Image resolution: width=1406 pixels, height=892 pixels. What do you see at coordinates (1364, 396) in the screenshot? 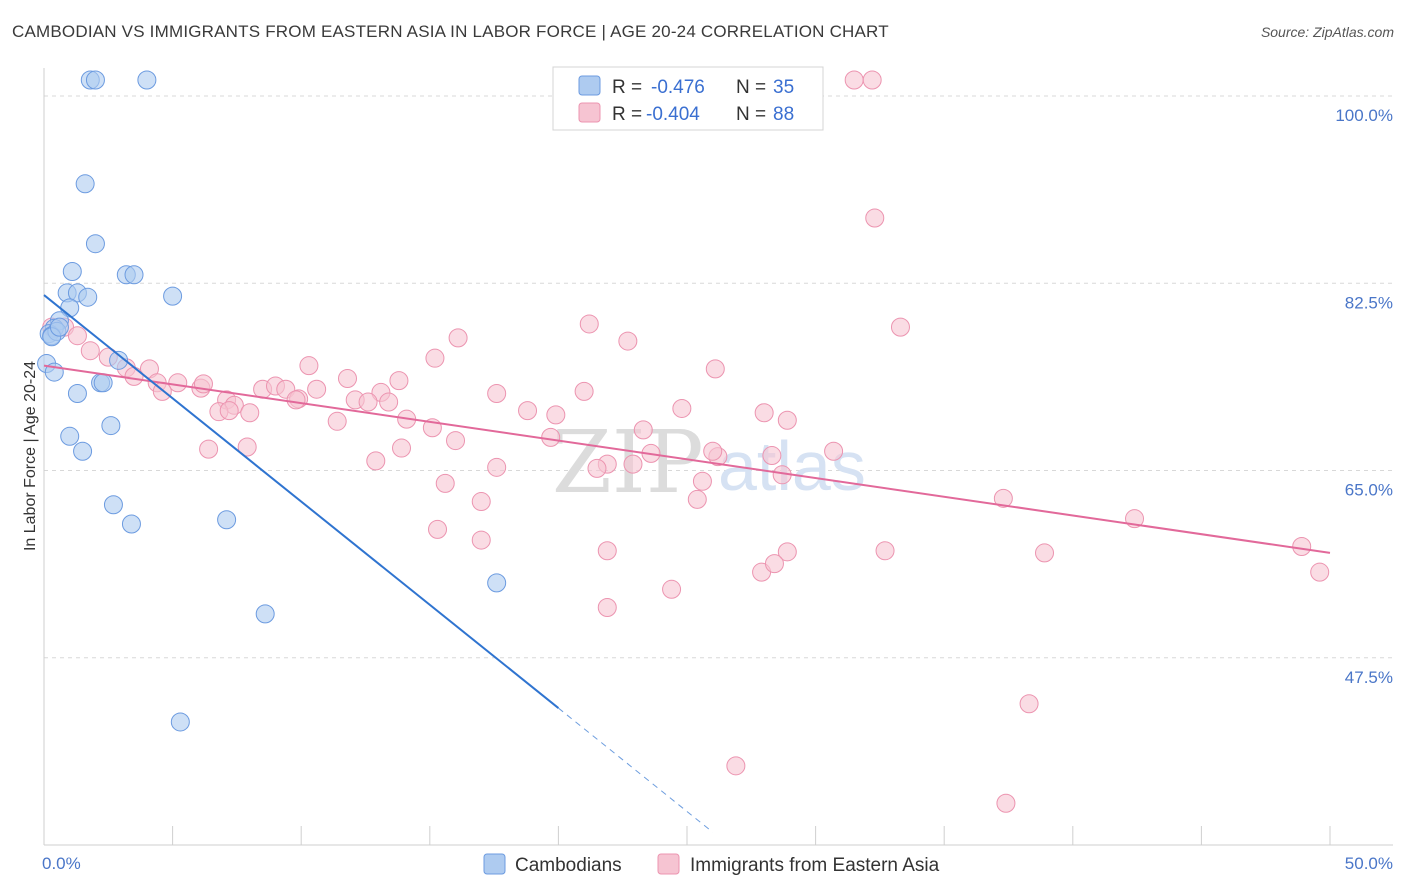
I see `y-tick-labels: 47.5% 65.0% 82.5% 100.0%` at bounding box center [1364, 396].